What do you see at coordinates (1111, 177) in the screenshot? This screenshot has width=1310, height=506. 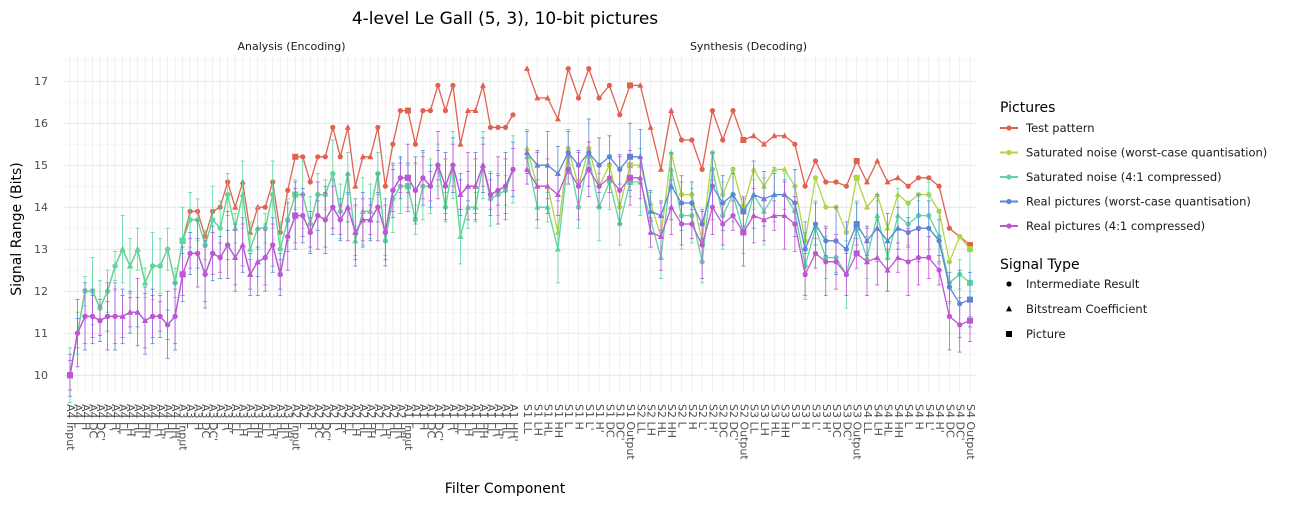 I see `legend-item: Saturated noise (4:1 compressed)` at bounding box center [1111, 177].